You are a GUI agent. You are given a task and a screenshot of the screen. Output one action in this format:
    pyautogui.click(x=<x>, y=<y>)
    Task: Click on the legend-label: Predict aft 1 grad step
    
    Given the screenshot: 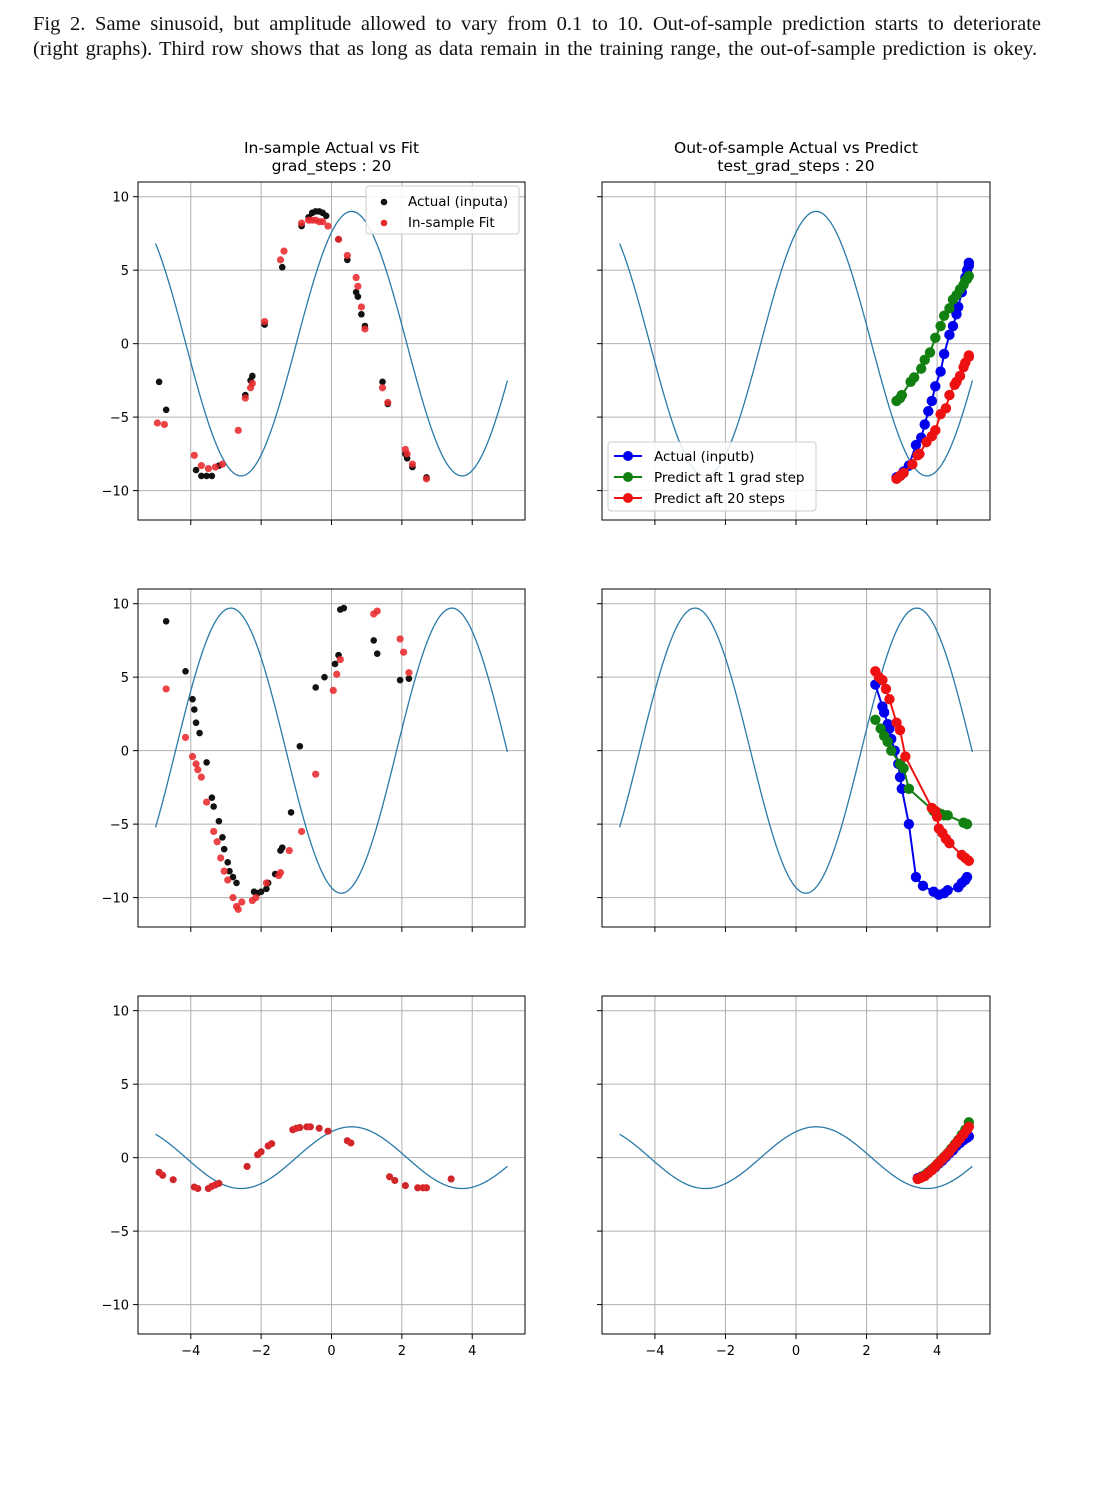 What is the action you would take?
    pyautogui.click(x=729, y=478)
    